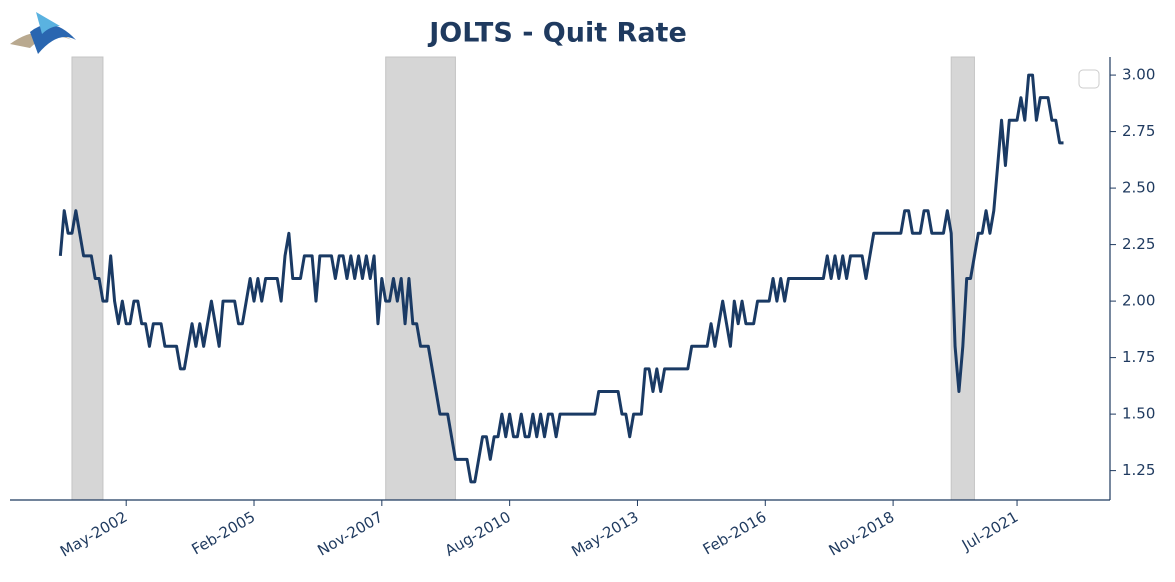  I want to click on chart-title: JOLTS - Quit Rate, so click(557, 33).